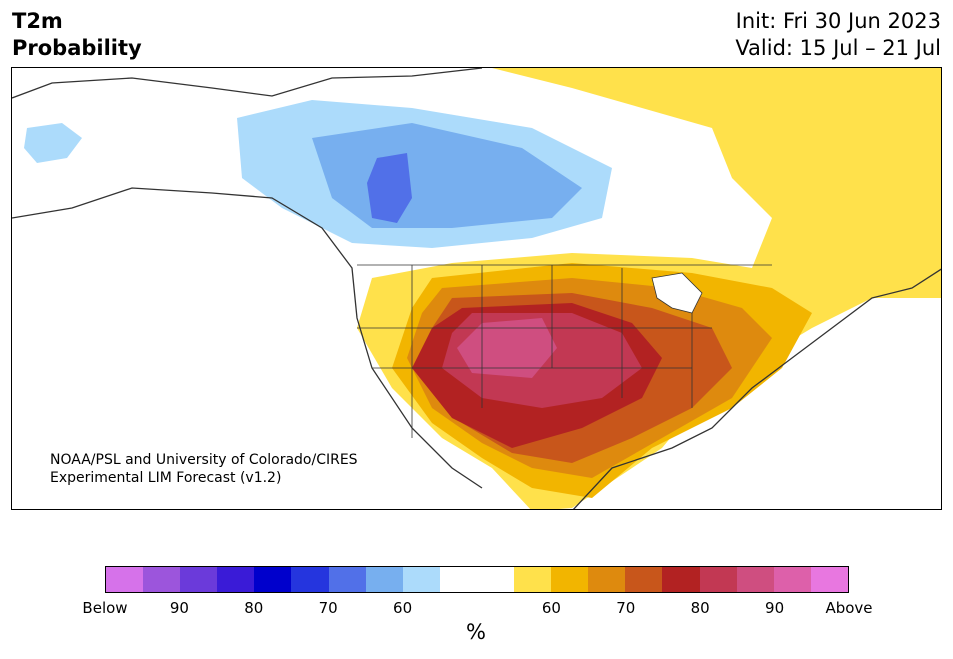 The image size is (953, 659). What do you see at coordinates (105, 608) in the screenshot?
I see `colorbar-tick-label: Below` at bounding box center [105, 608].